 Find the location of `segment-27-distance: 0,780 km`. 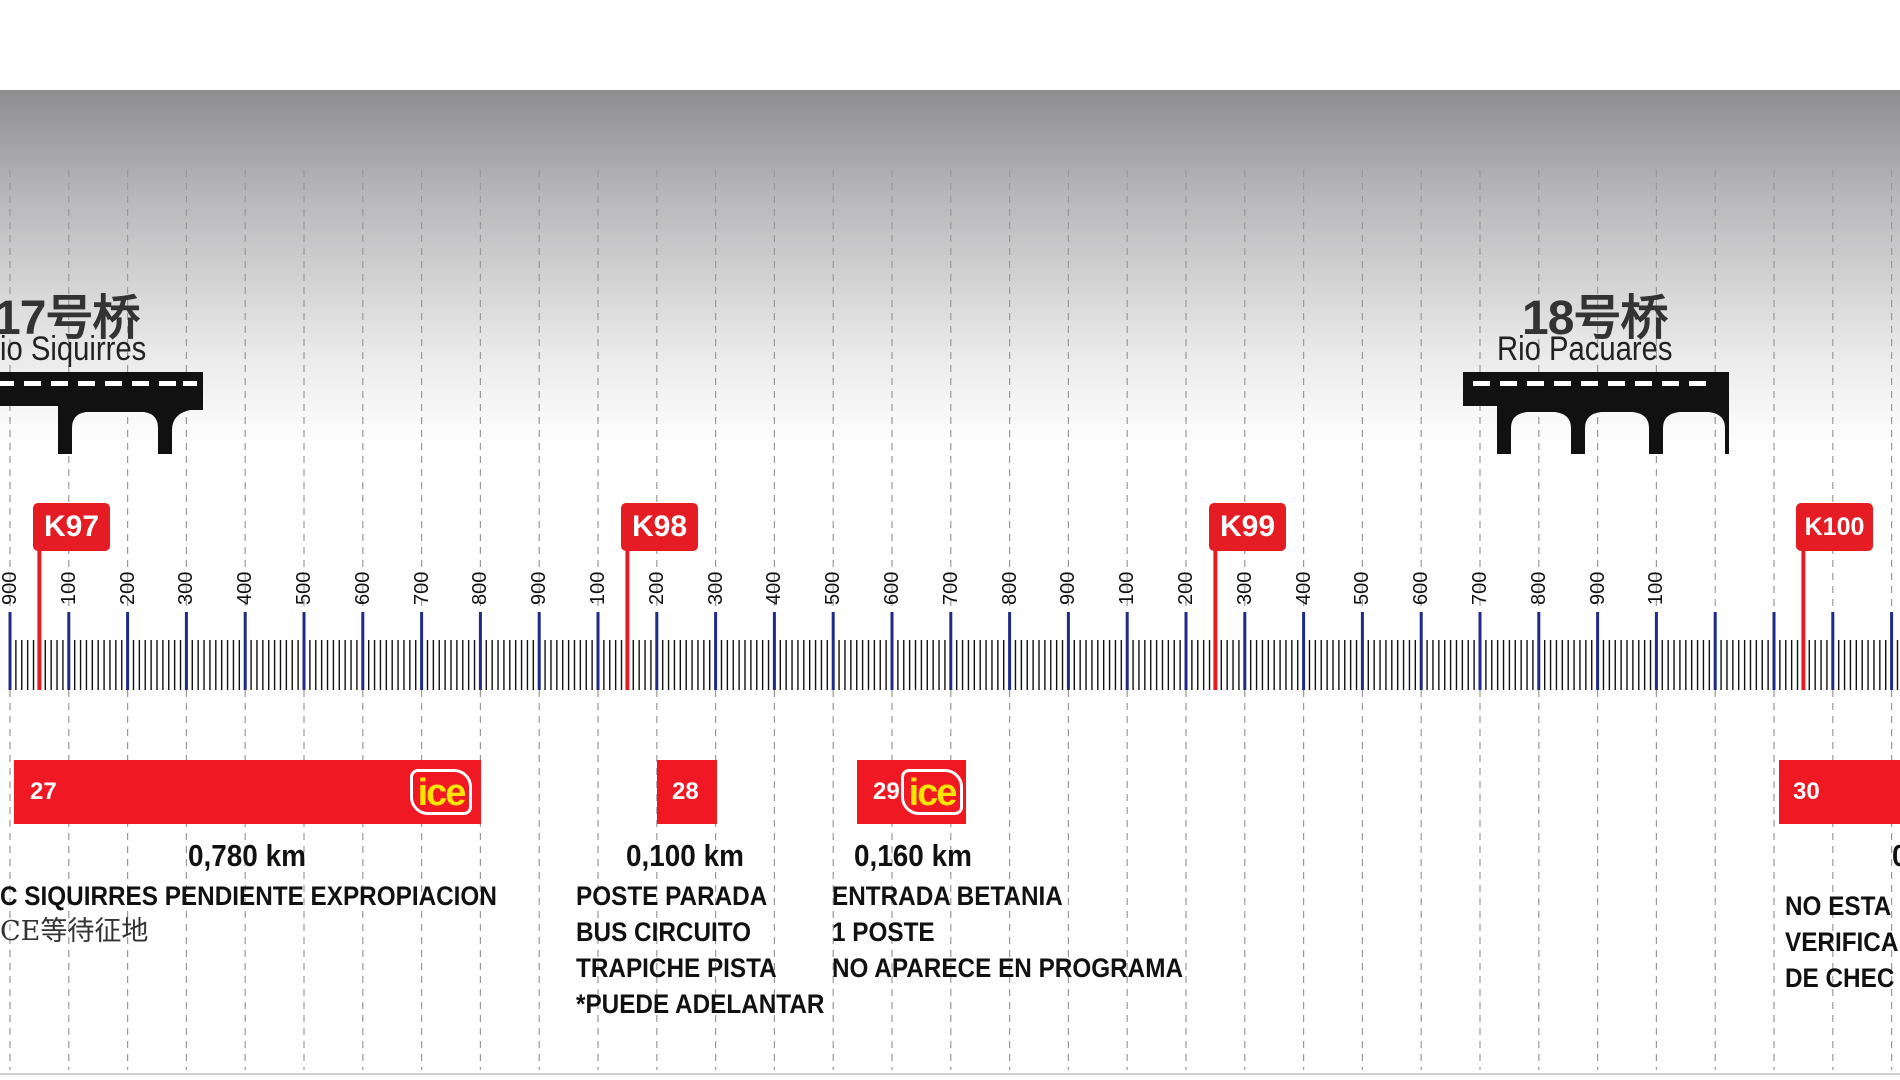

segment-27-distance: 0,780 km is located at coordinates (247, 855).